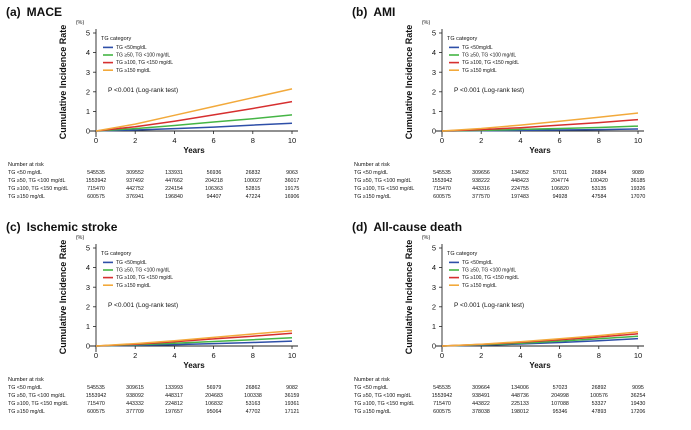 This screenshot has width=691, height=430. What do you see at coordinates (135, 173) in the screenshot?
I see `risk-cell: 309552` at bounding box center [135, 173].